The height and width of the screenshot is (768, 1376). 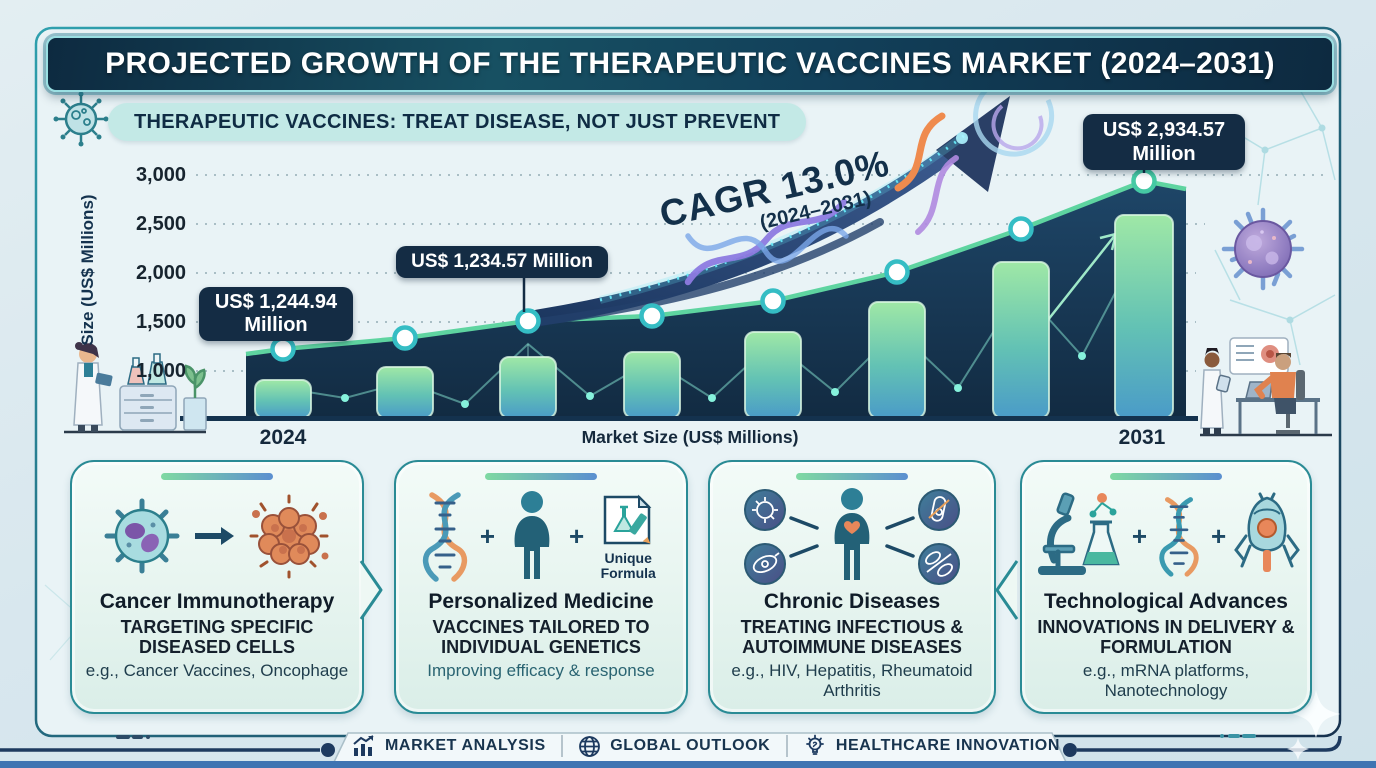 I want to click on bar-2031, so click(x=1144, y=316).